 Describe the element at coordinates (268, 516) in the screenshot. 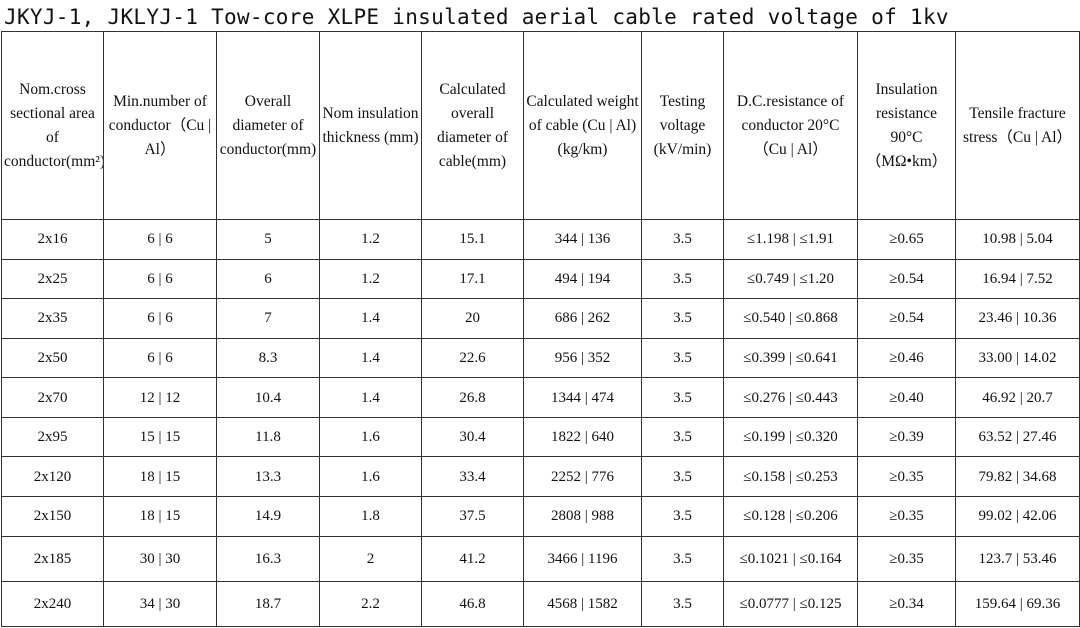

I see `cell-conductor-diameter: 14.9` at that location.